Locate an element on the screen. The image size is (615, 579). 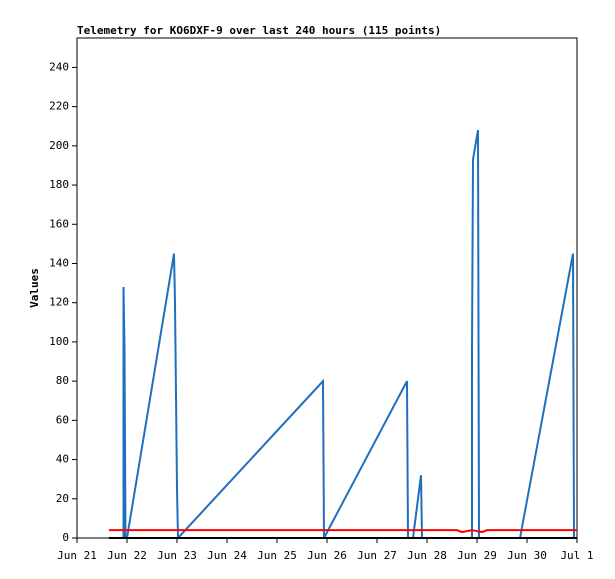
series-line is located at coordinates (343, 531).